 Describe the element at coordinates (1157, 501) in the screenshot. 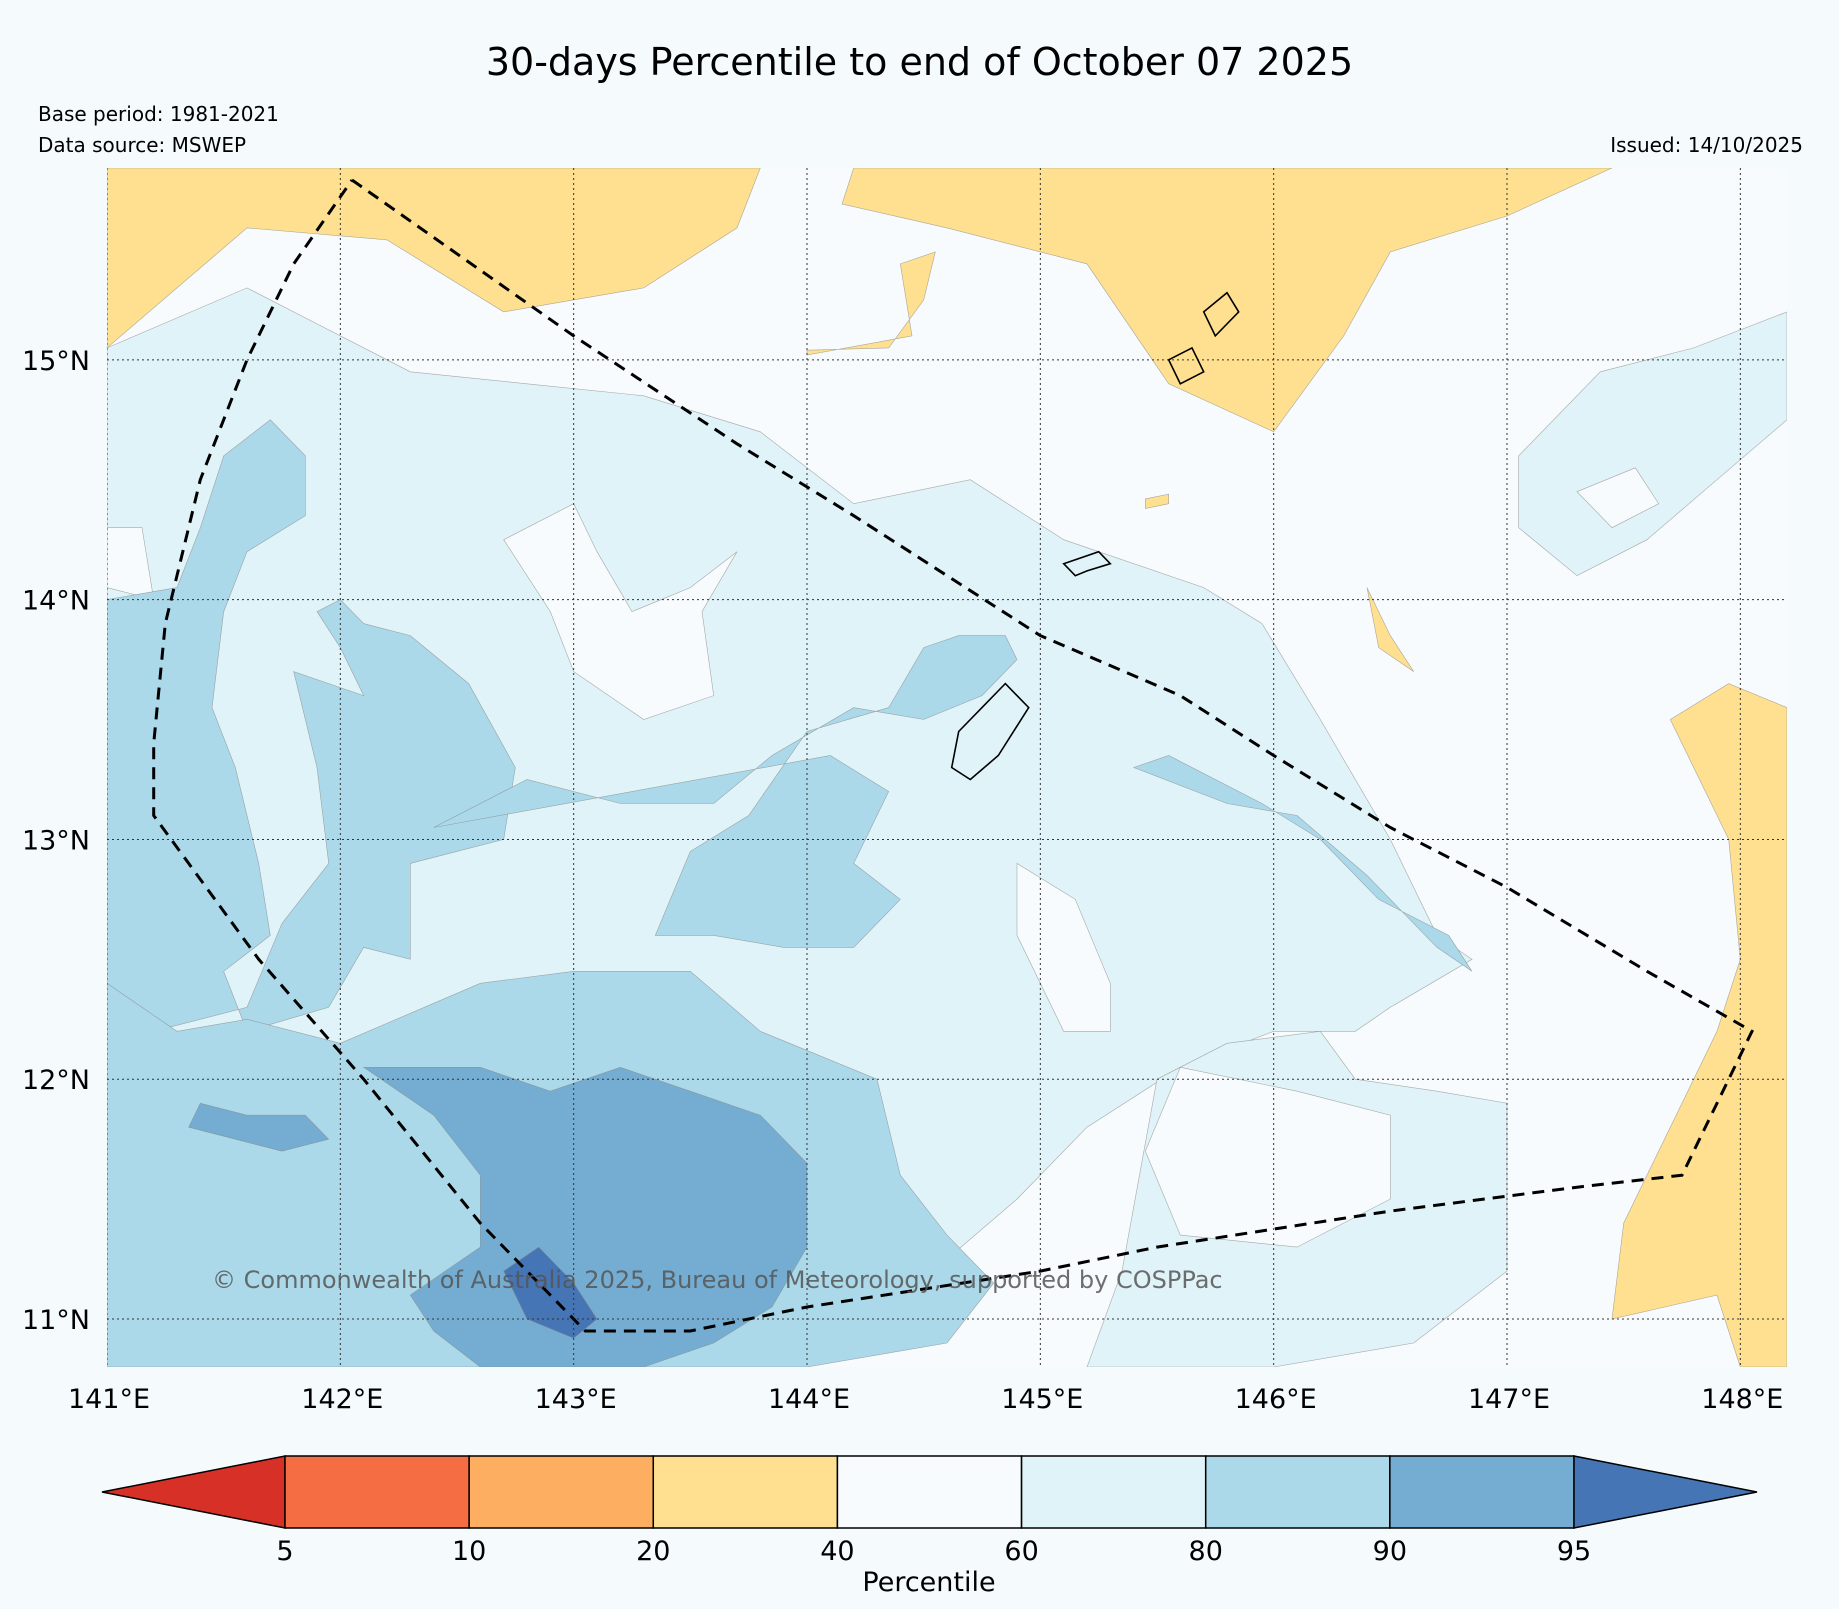

I see `zone-dry-patch-north-island` at that location.